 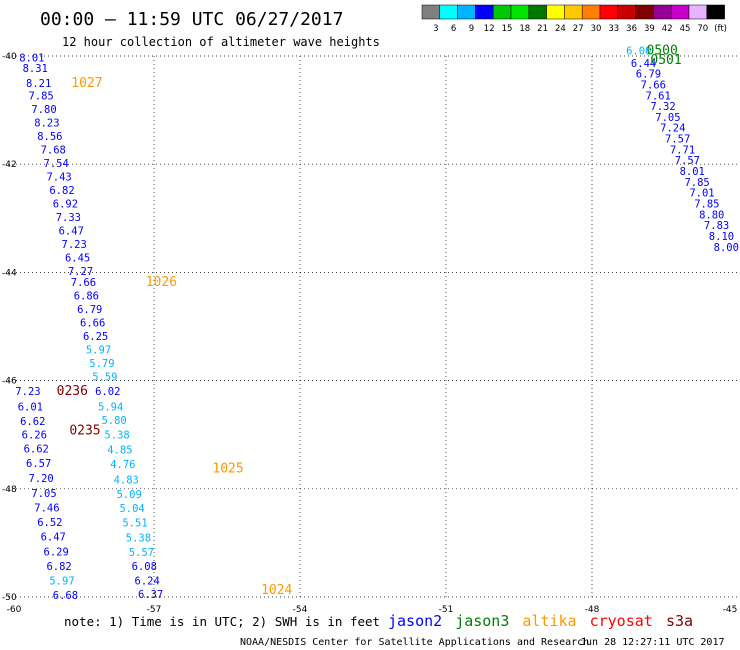 I want to click on wave-height-label: 8.21, so click(x=38, y=84).